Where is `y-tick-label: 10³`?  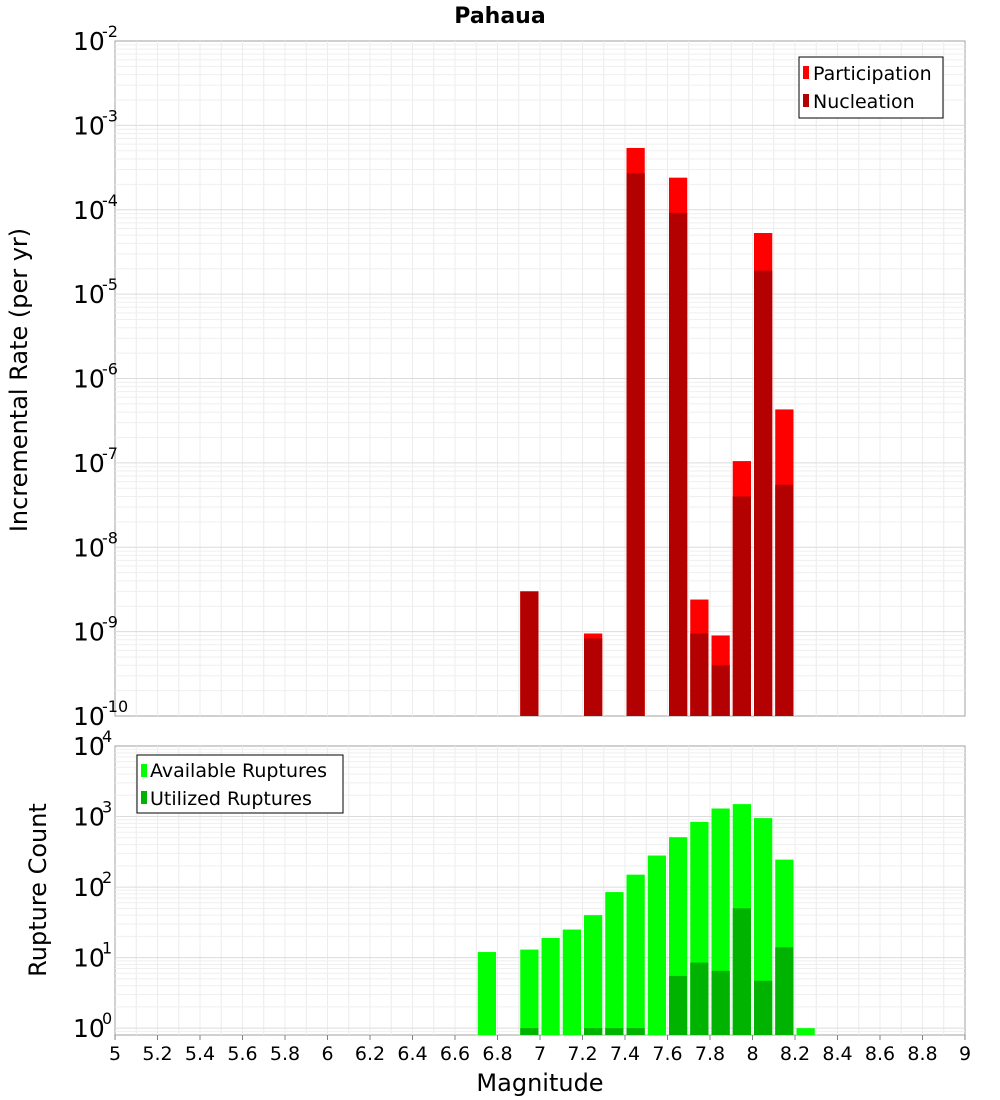
y-tick-label: 10³ is located at coordinates (92, 815).